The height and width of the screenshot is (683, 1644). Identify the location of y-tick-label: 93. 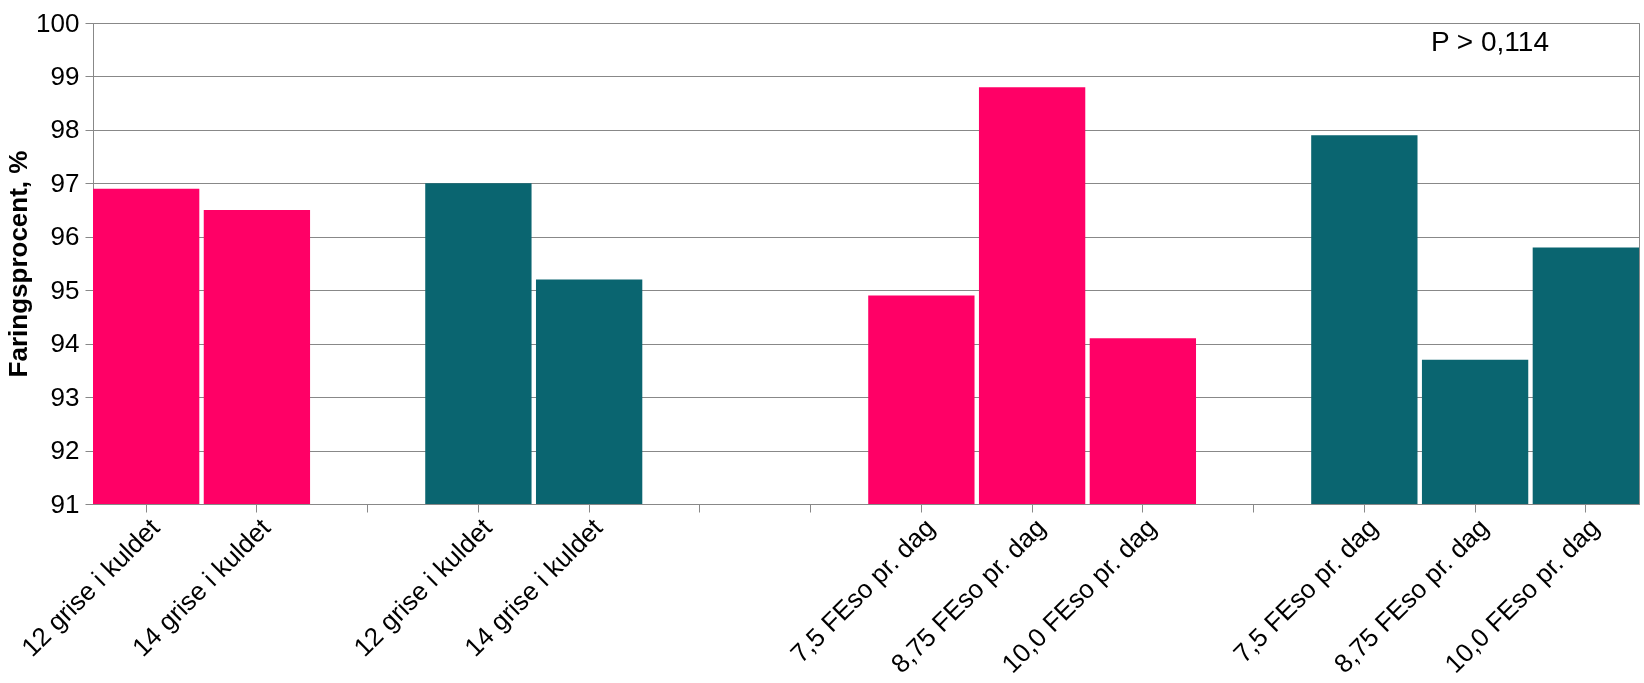
(65, 396).